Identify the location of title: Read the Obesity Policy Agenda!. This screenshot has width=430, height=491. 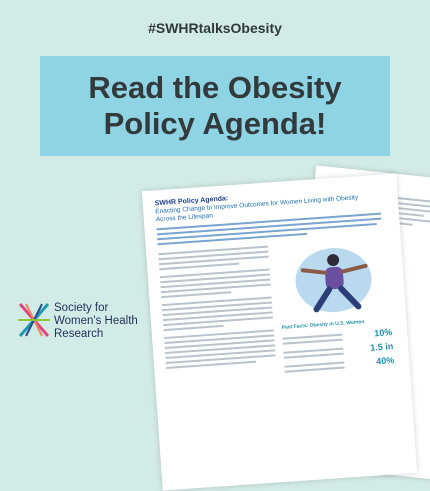
(215, 105).